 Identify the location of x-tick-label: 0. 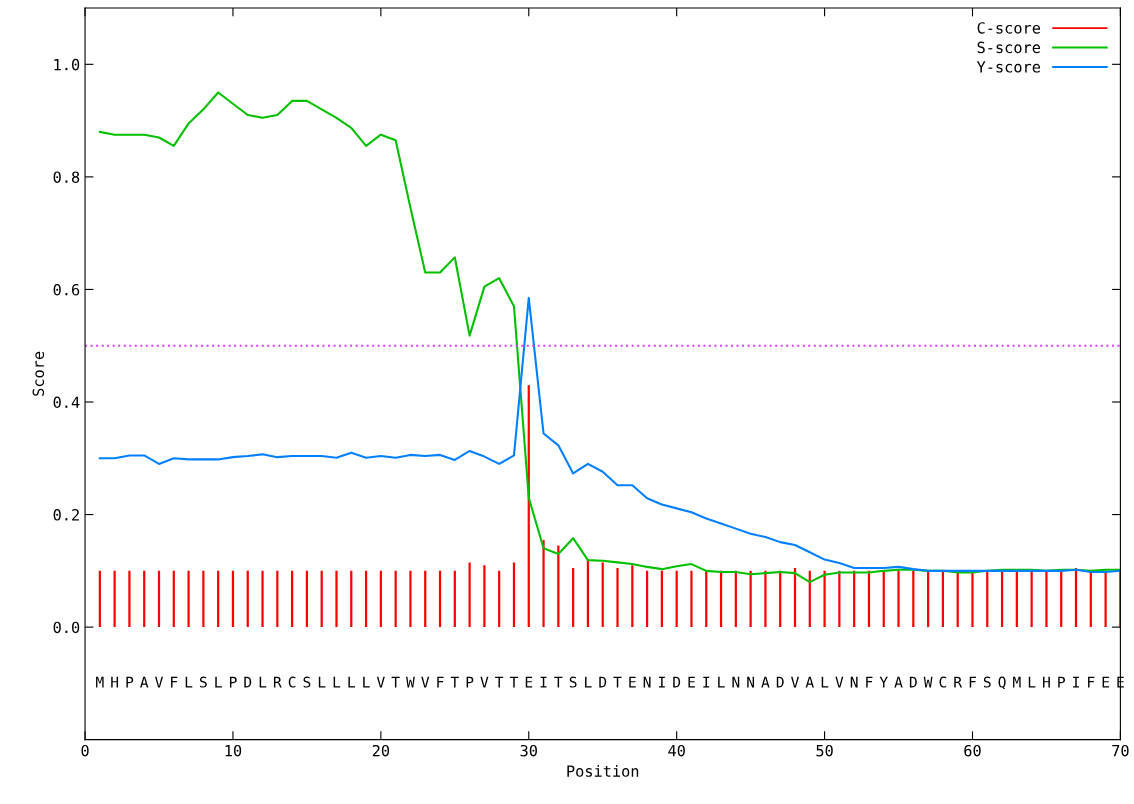
(85, 750).